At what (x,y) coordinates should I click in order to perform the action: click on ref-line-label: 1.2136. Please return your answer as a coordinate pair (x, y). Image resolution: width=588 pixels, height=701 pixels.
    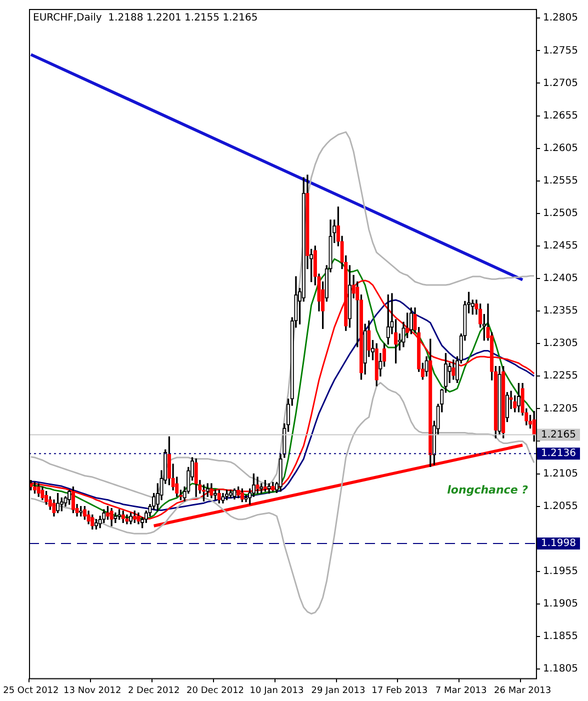
    Looking at the image, I should click on (558, 454).